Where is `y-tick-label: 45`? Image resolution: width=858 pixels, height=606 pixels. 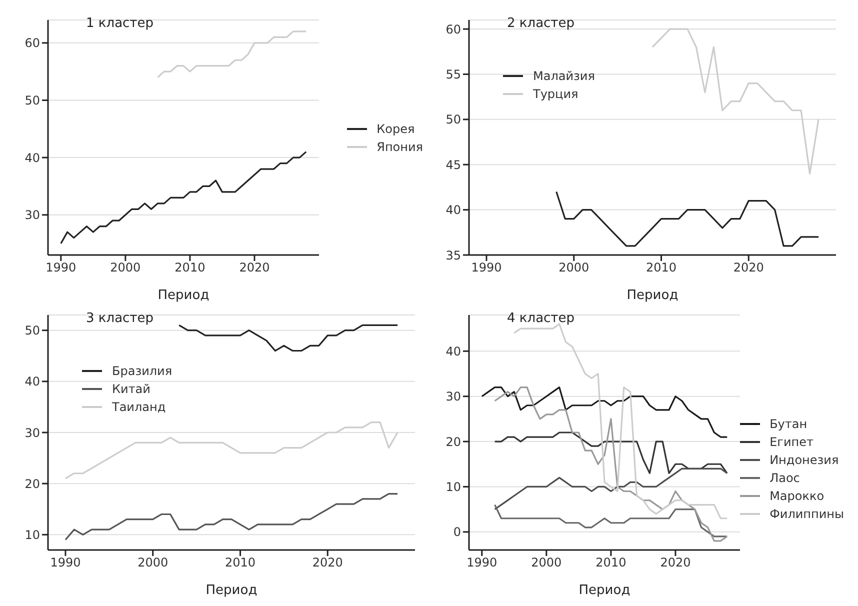
y-tick-label: 45 is located at coordinates (453, 165).